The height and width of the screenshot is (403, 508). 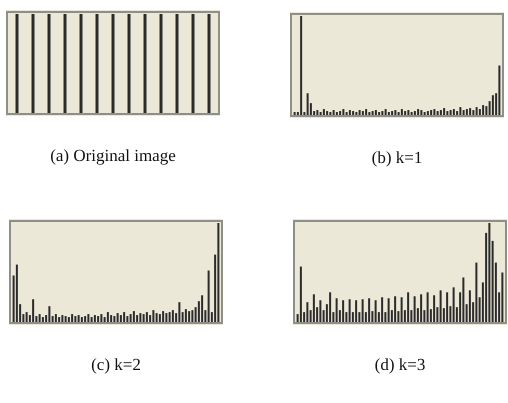 What do you see at coordinates (400, 365) in the screenshot?
I see `text: (d) k=3` at bounding box center [400, 365].